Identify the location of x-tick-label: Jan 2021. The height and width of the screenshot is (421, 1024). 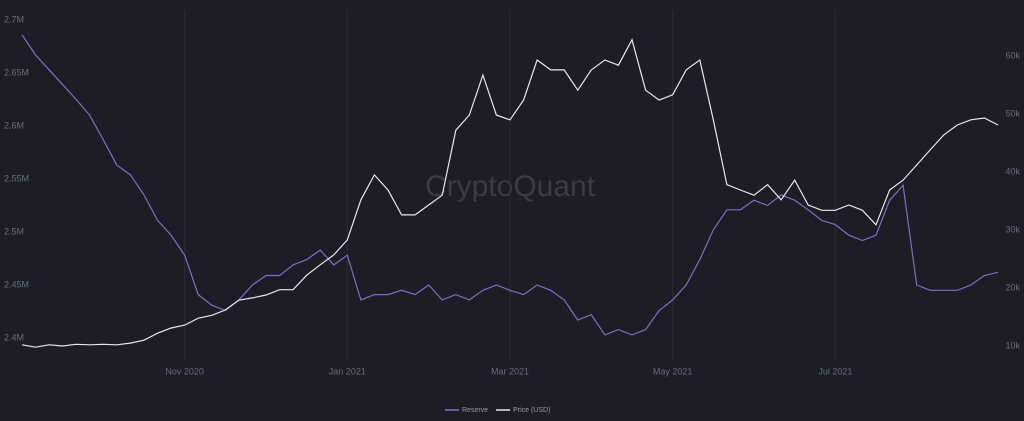
(347, 371).